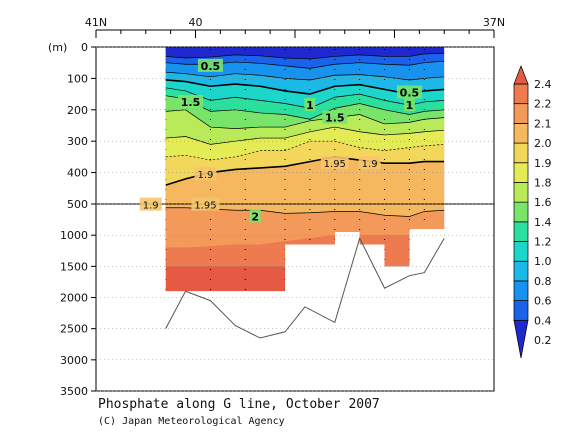  Describe the element at coordinates (74, 391) in the screenshot. I see `y-tick-label: 3500` at that location.